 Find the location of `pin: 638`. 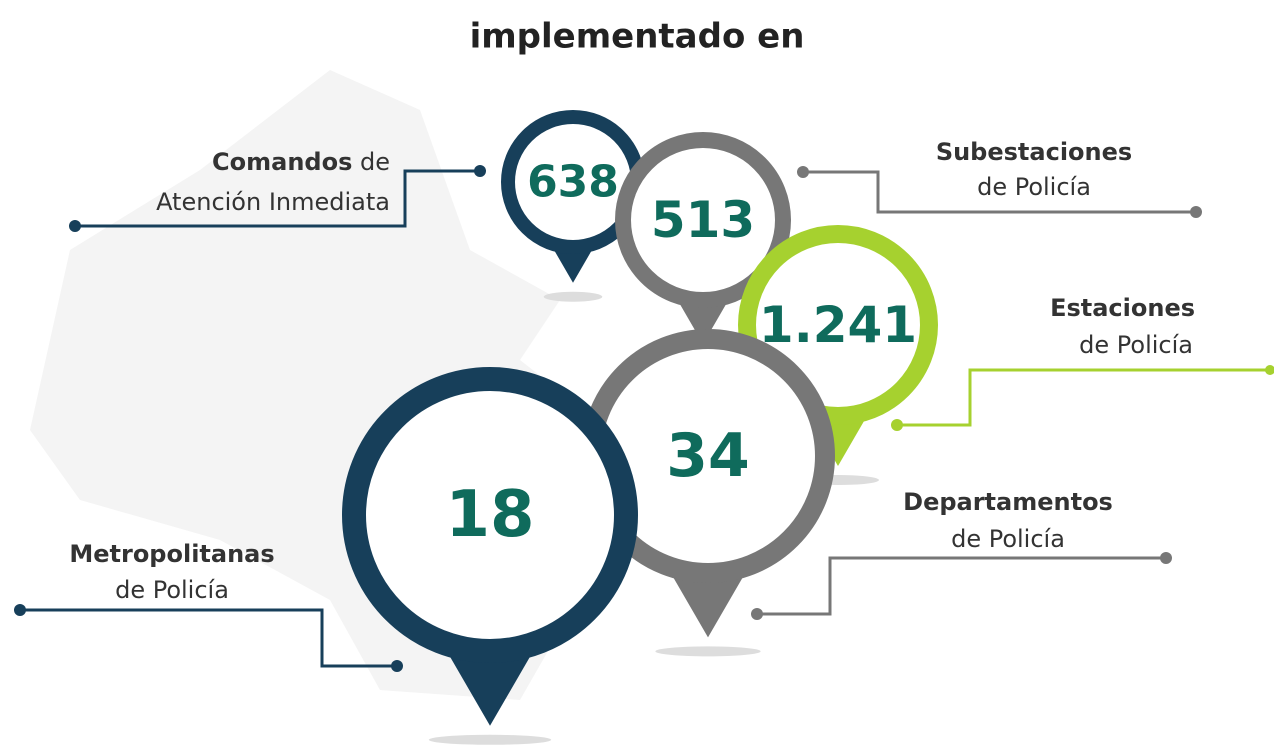

pin: 638 is located at coordinates (573, 206).